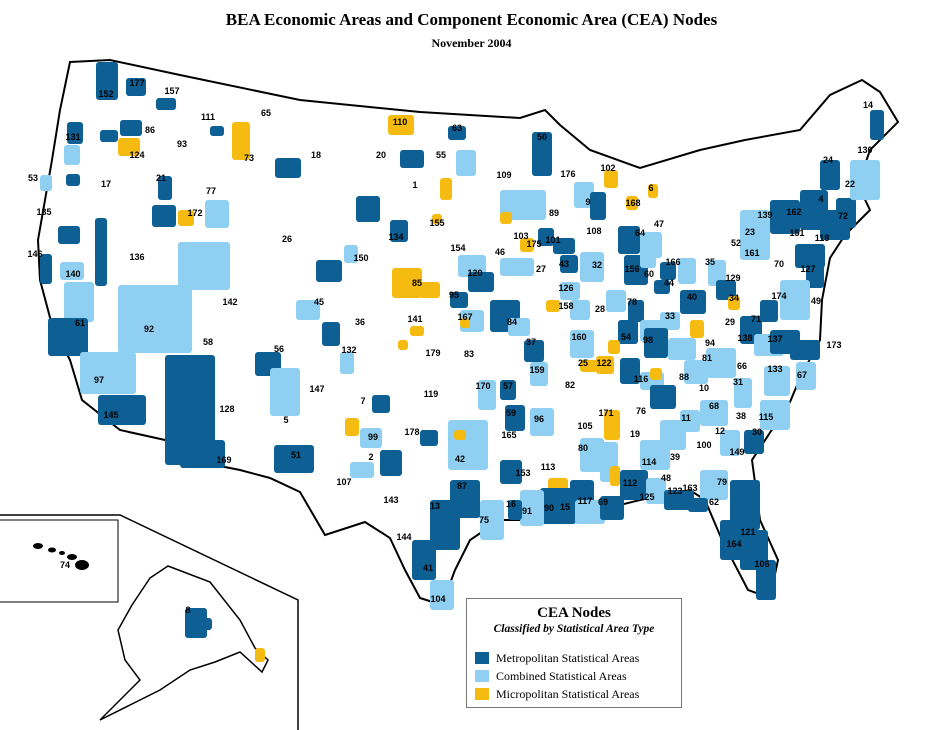 The image size is (943, 730). What do you see at coordinates (574, 613) in the screenshot?
I see `legend-title: CEA Nodes` at bounding box center [574, 613].